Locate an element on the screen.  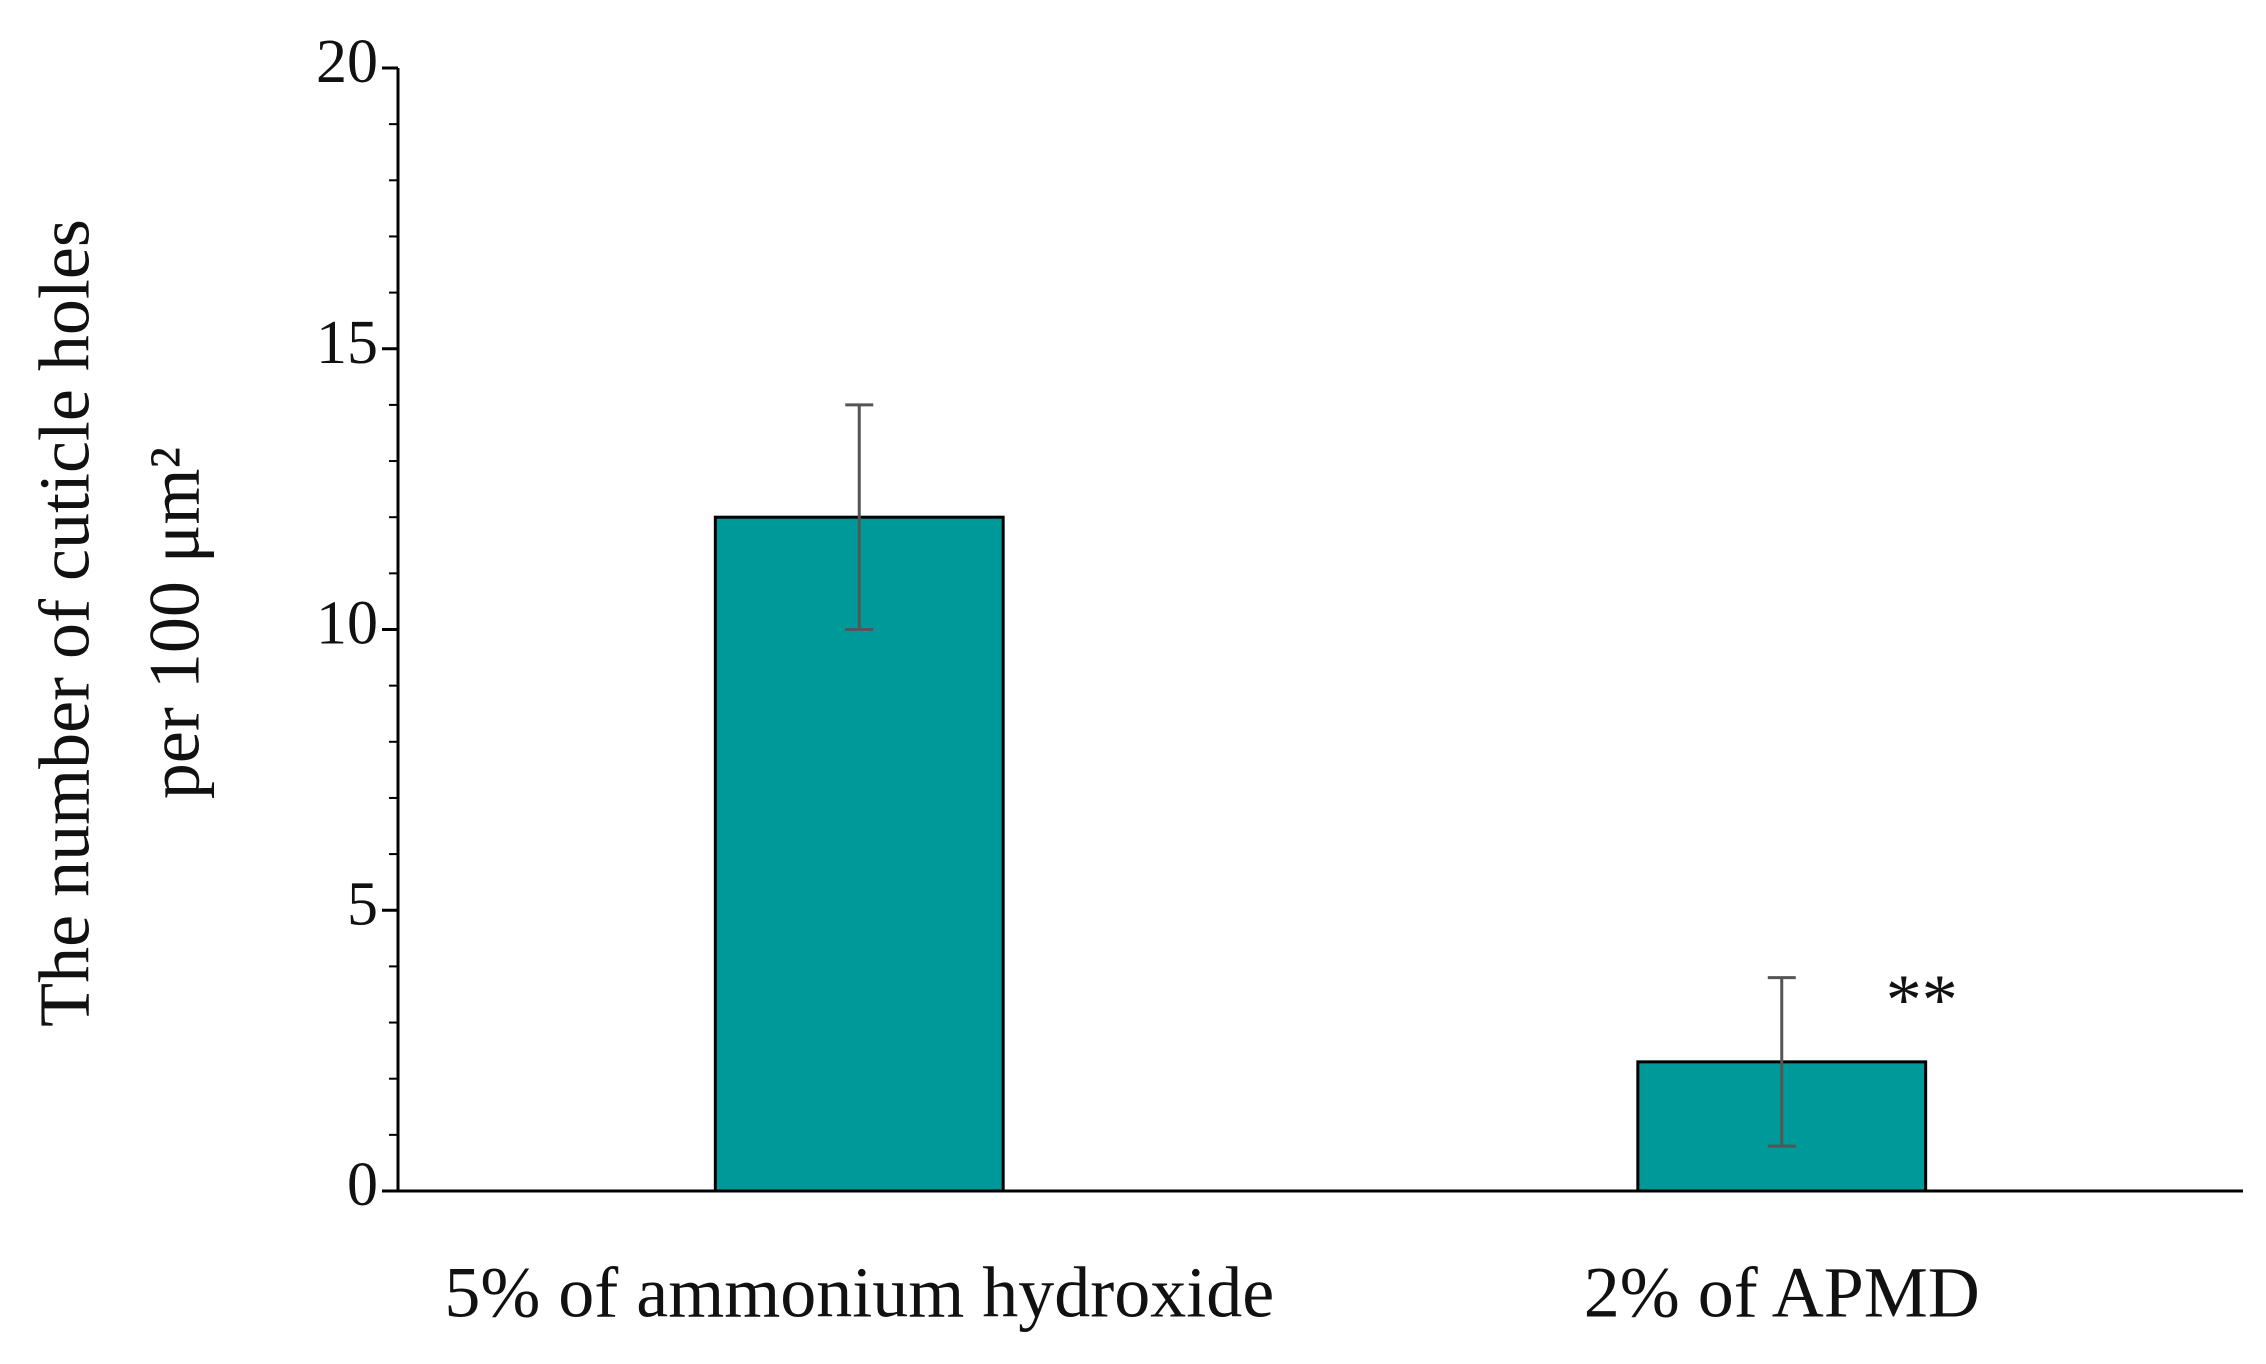
y-axis-title-line: per 100 μm² is located at coordinates (175, 623).